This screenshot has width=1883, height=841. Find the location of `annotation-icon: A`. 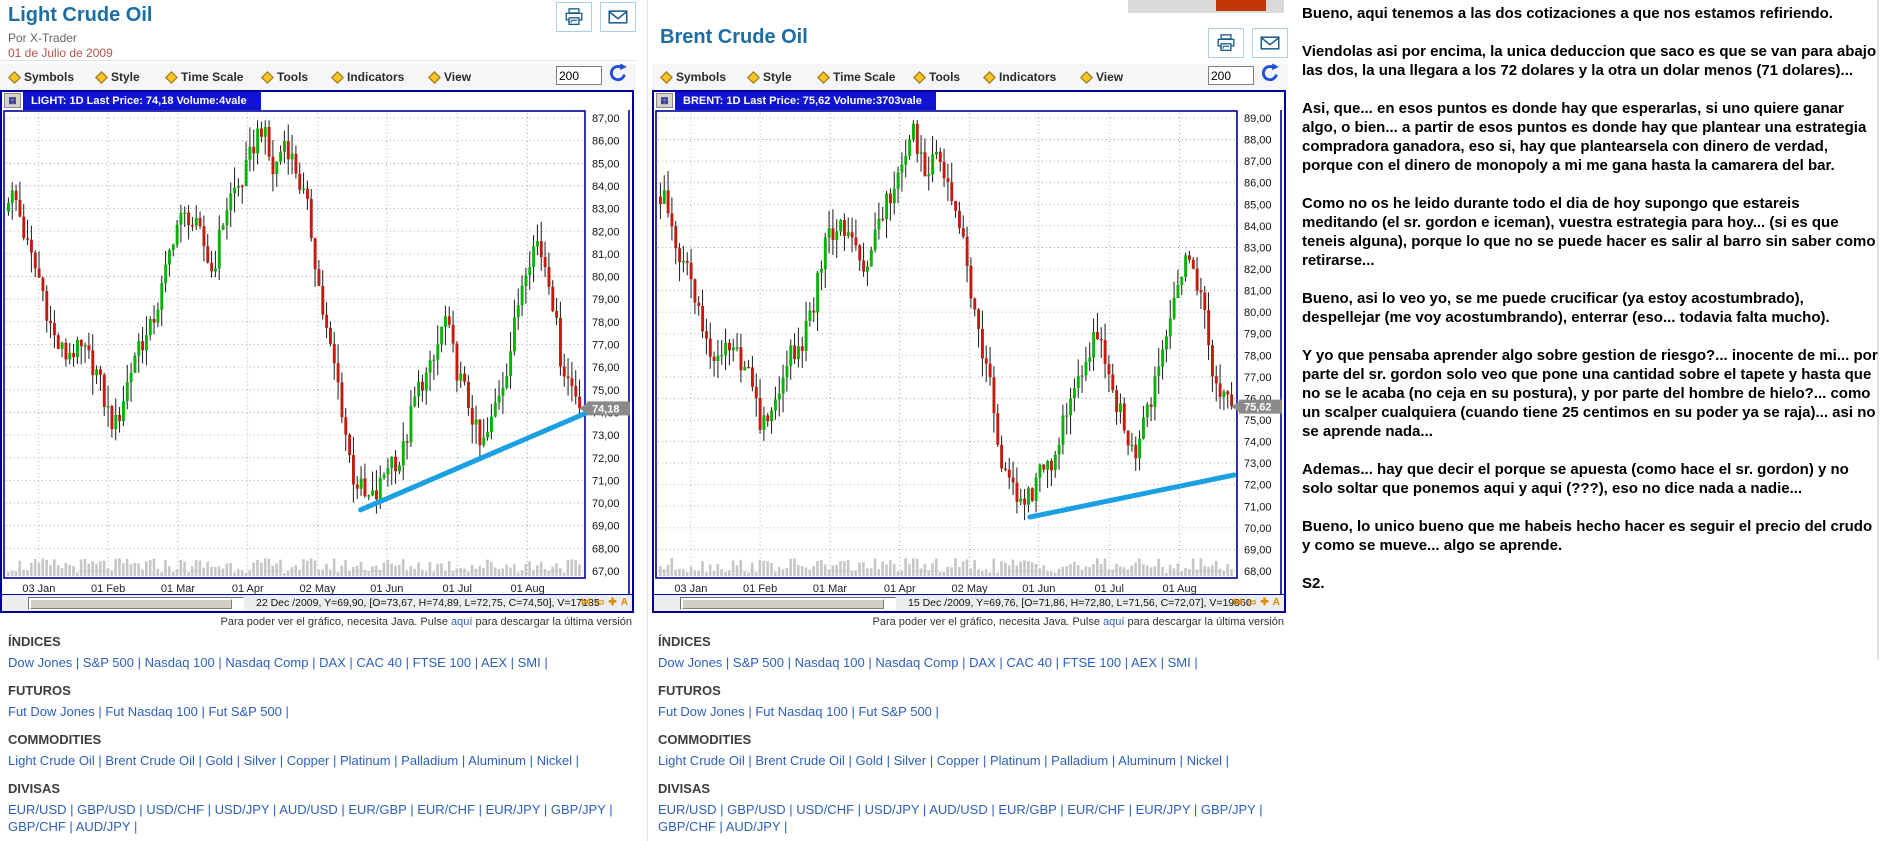

annotation-icon: A is located at coordinates (1276, 602).